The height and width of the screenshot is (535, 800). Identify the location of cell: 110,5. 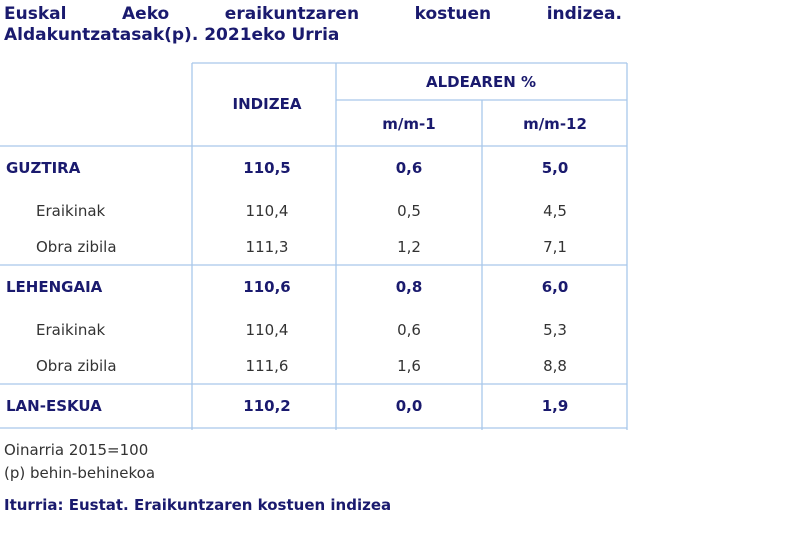
(267, 168).